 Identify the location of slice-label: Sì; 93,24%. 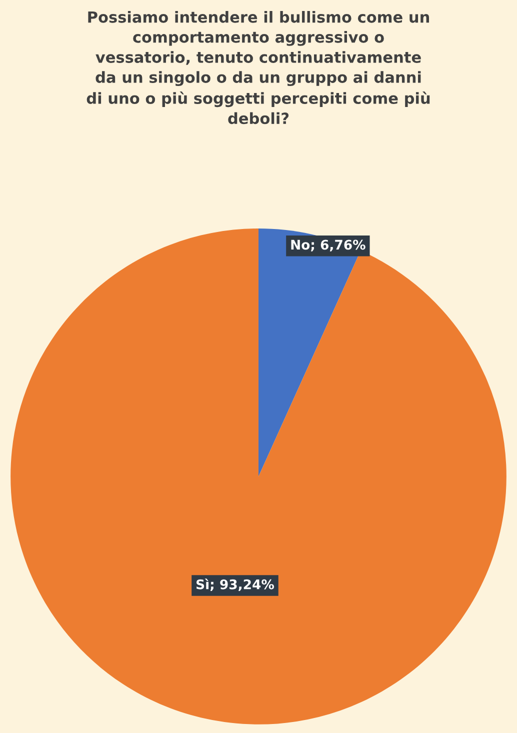
(235, 585).